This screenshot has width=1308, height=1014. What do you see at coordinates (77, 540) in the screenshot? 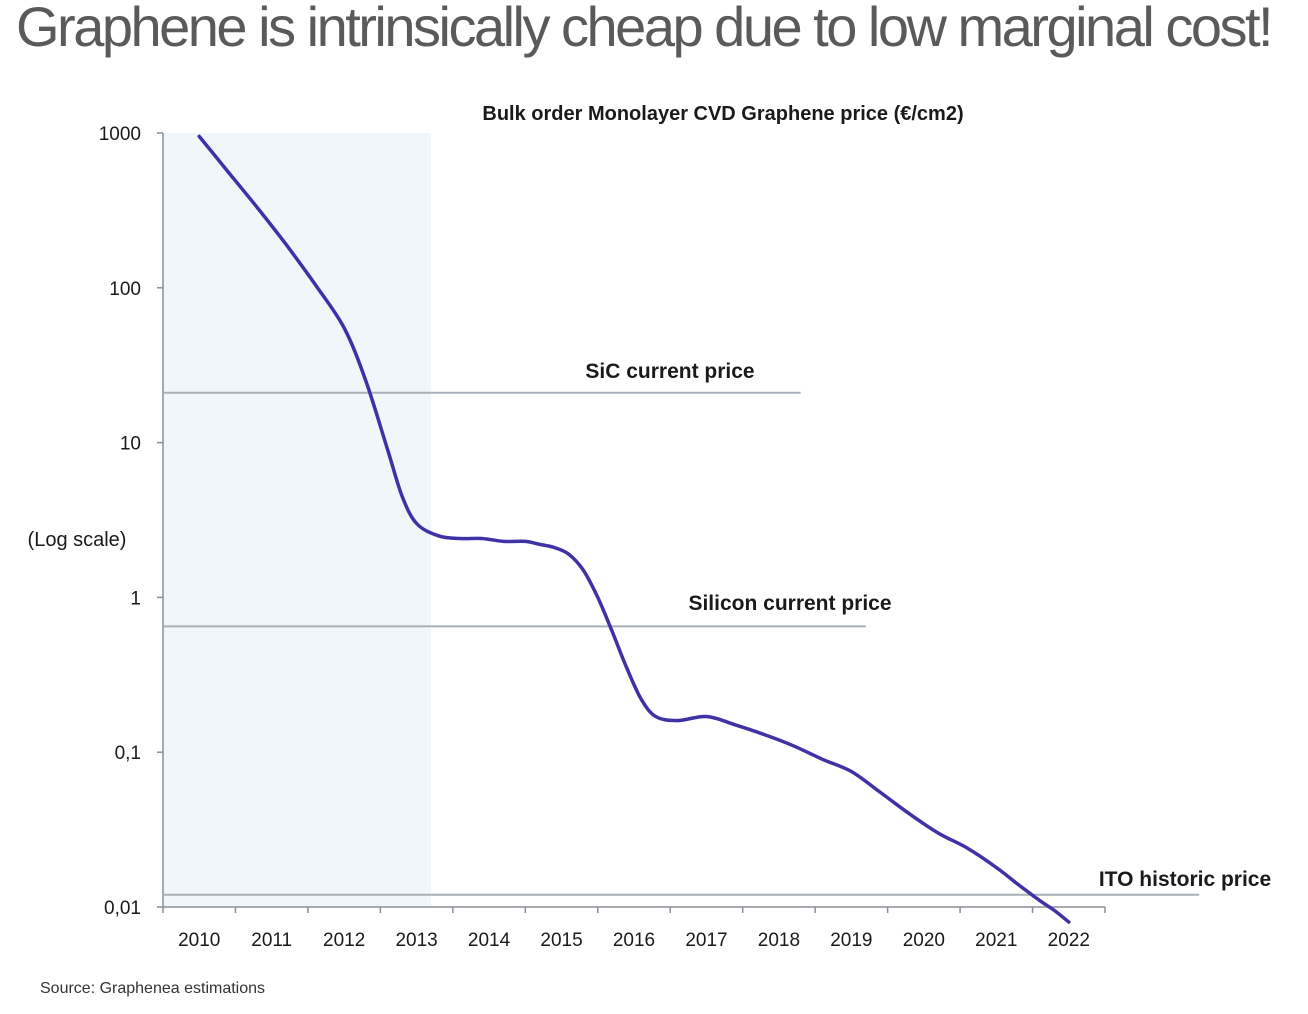
I see `y-axis-label: (Log scale)` at bounding box center [77, 540].